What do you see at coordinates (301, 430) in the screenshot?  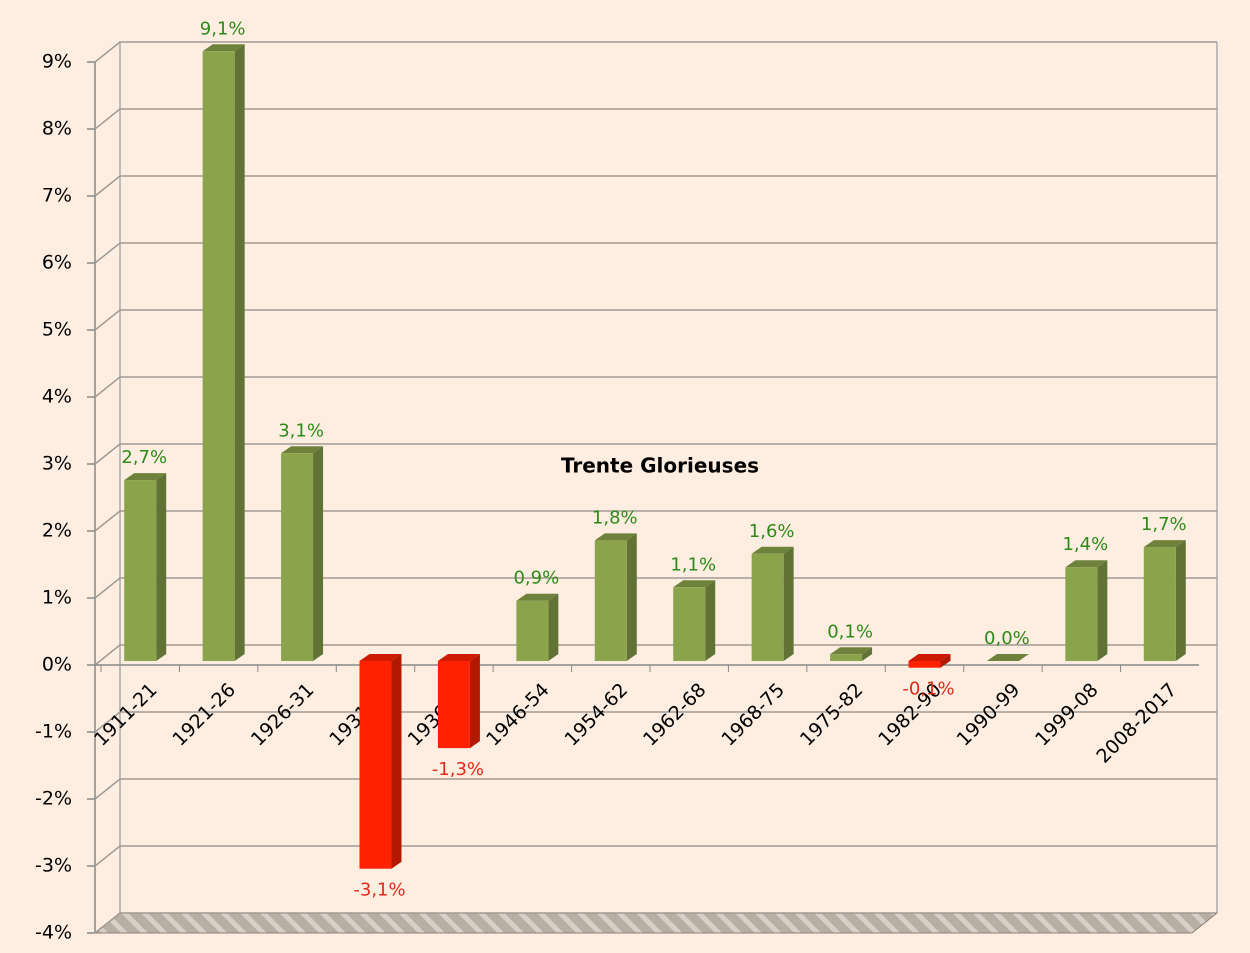 I see `value-label: 3,1%` at bounding box center [301, 430].